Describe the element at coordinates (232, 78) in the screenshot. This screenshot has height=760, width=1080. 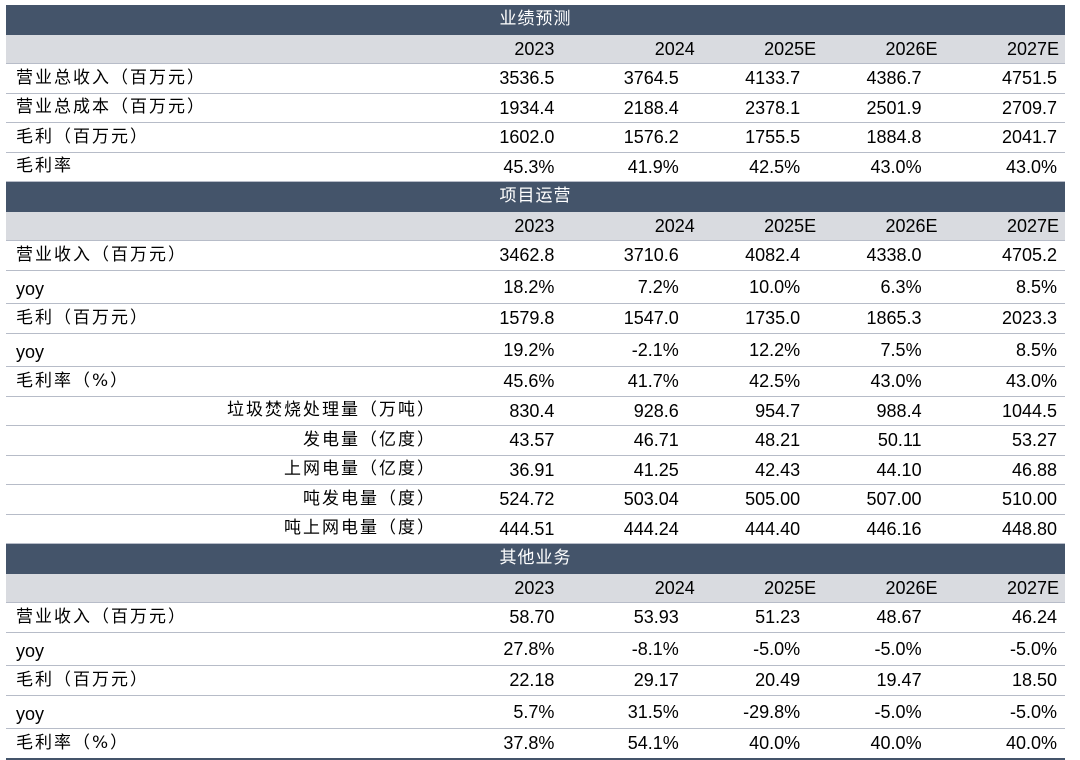
I see `row-label: 营业总收入（百万元）` at that location.